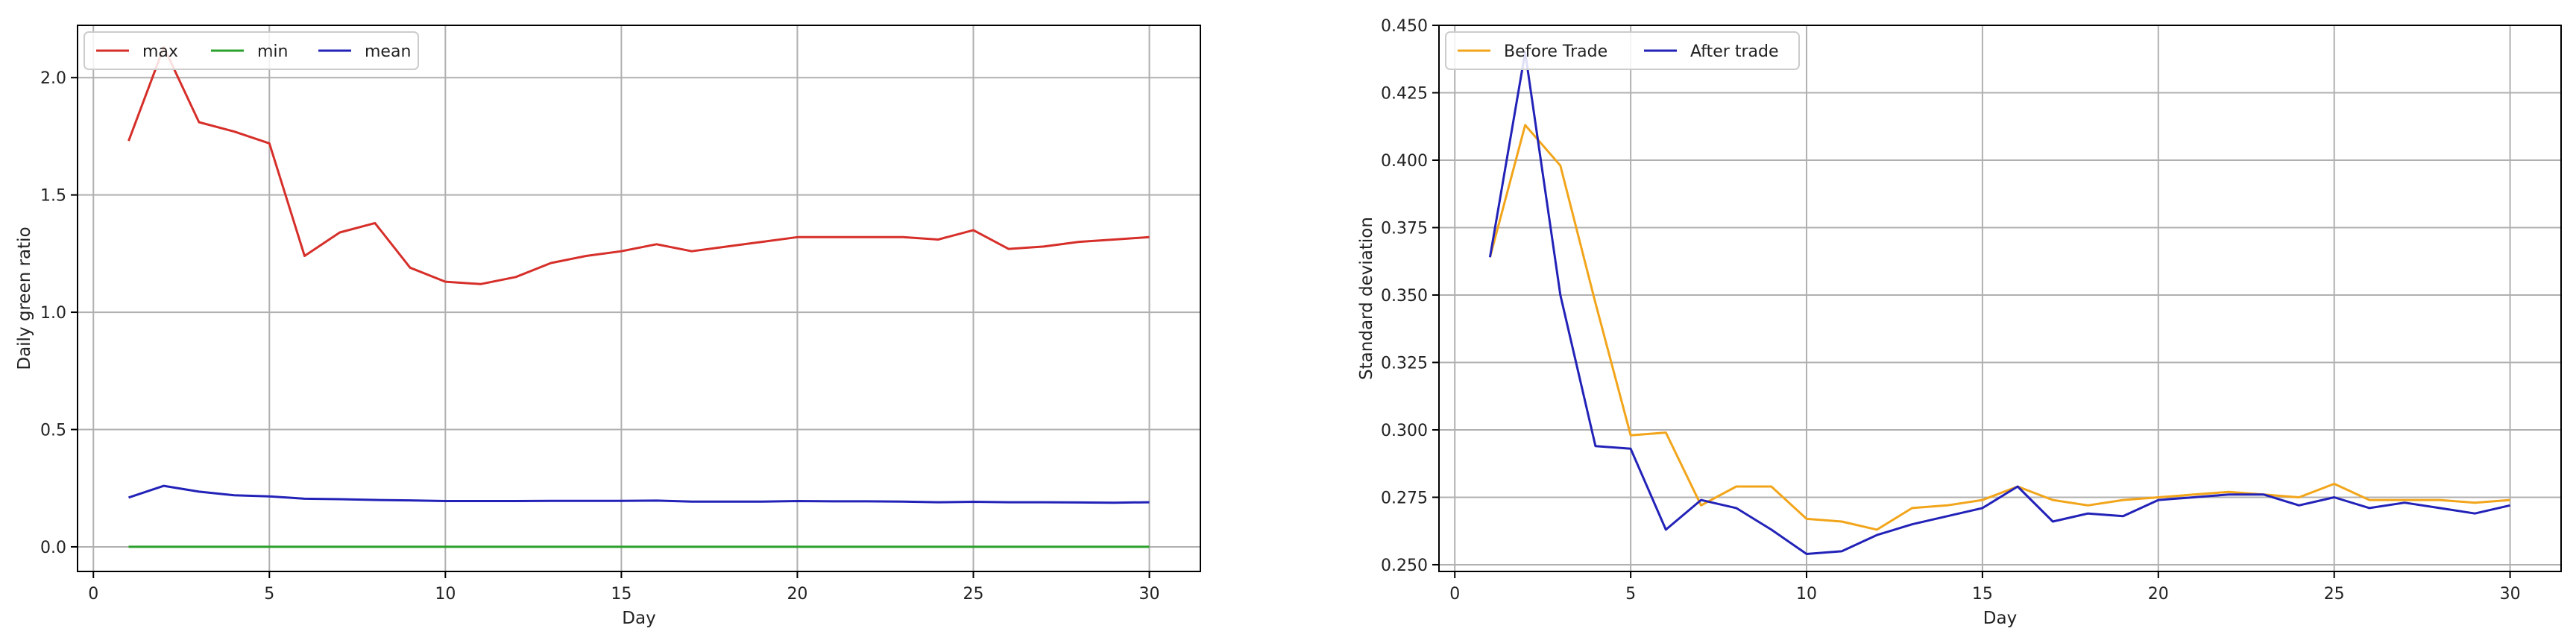 The image size is (2576, 640). What do you see at coordinates (1734, 52) in the screenshot?
I see `legend-label: After trade` at bounding box center [1734, 52].